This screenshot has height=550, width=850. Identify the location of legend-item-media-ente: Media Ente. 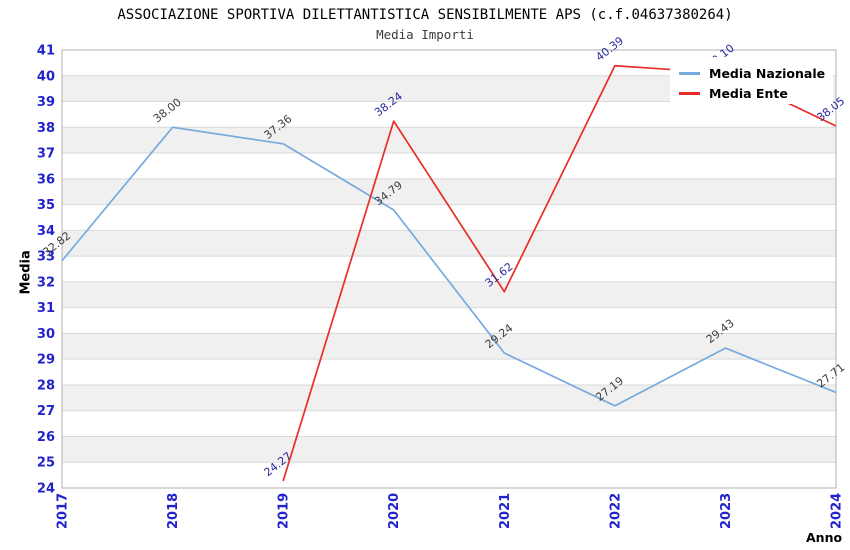
(756, 93).